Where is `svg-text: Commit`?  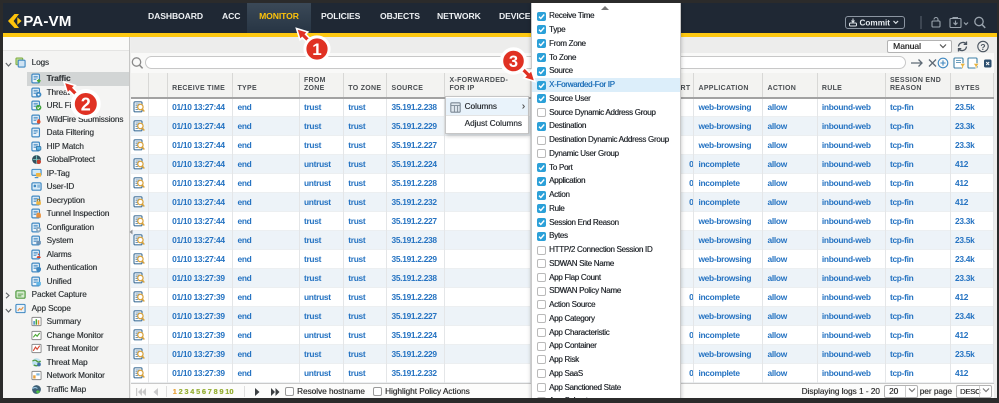 svg-text: Commit is located at coordinates (875, 23).